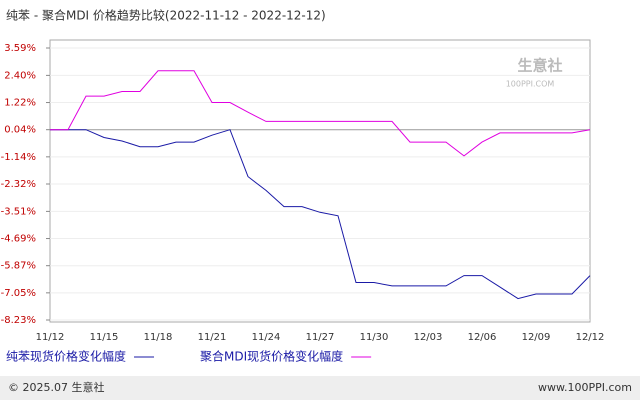 The height and width of the screenshot is (400, 640). What do you see at coordinates (20, 103) in the screenshot?
I see `y-tick-label: 1.22%` at bounding box center [20, 103].